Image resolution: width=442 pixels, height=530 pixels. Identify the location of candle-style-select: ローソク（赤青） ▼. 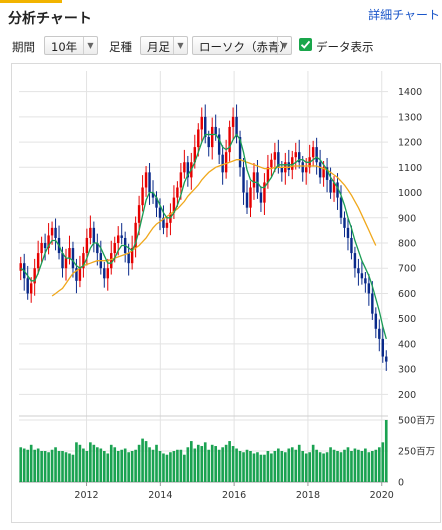
(242, 45).